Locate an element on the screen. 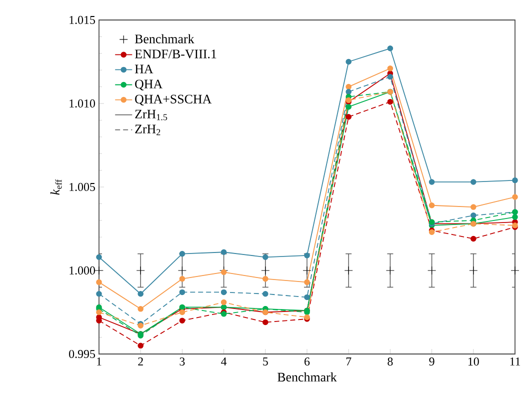 This screenshot has width=525, height=405. legend-label: HA is located at coordinates (144, 69).